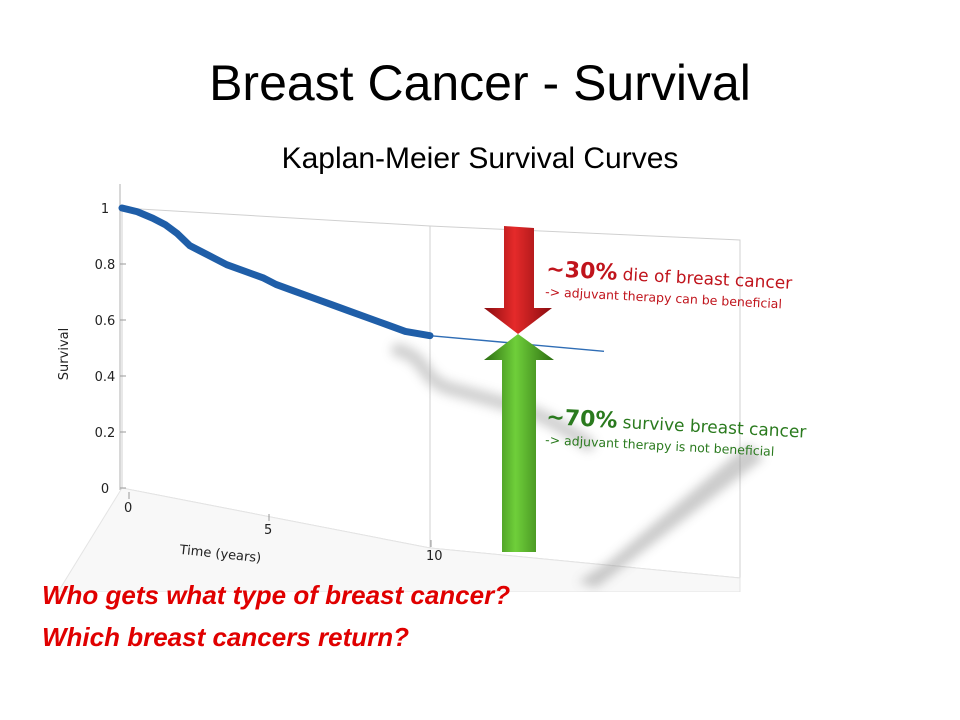 Image resolution: width=960 pixels, height=720 pixels. Describe the element at coordinates (276, 595) in the screenshot. I see `question-type: Who gets what type of breast cancer?` at that location.